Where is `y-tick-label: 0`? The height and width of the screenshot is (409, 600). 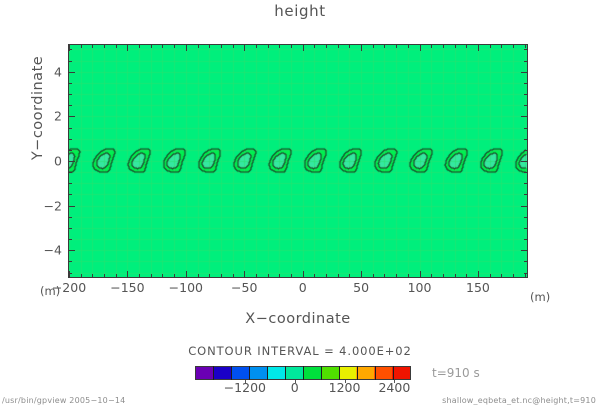
y-tick-label: 0 is located at coordinates (58, 161).